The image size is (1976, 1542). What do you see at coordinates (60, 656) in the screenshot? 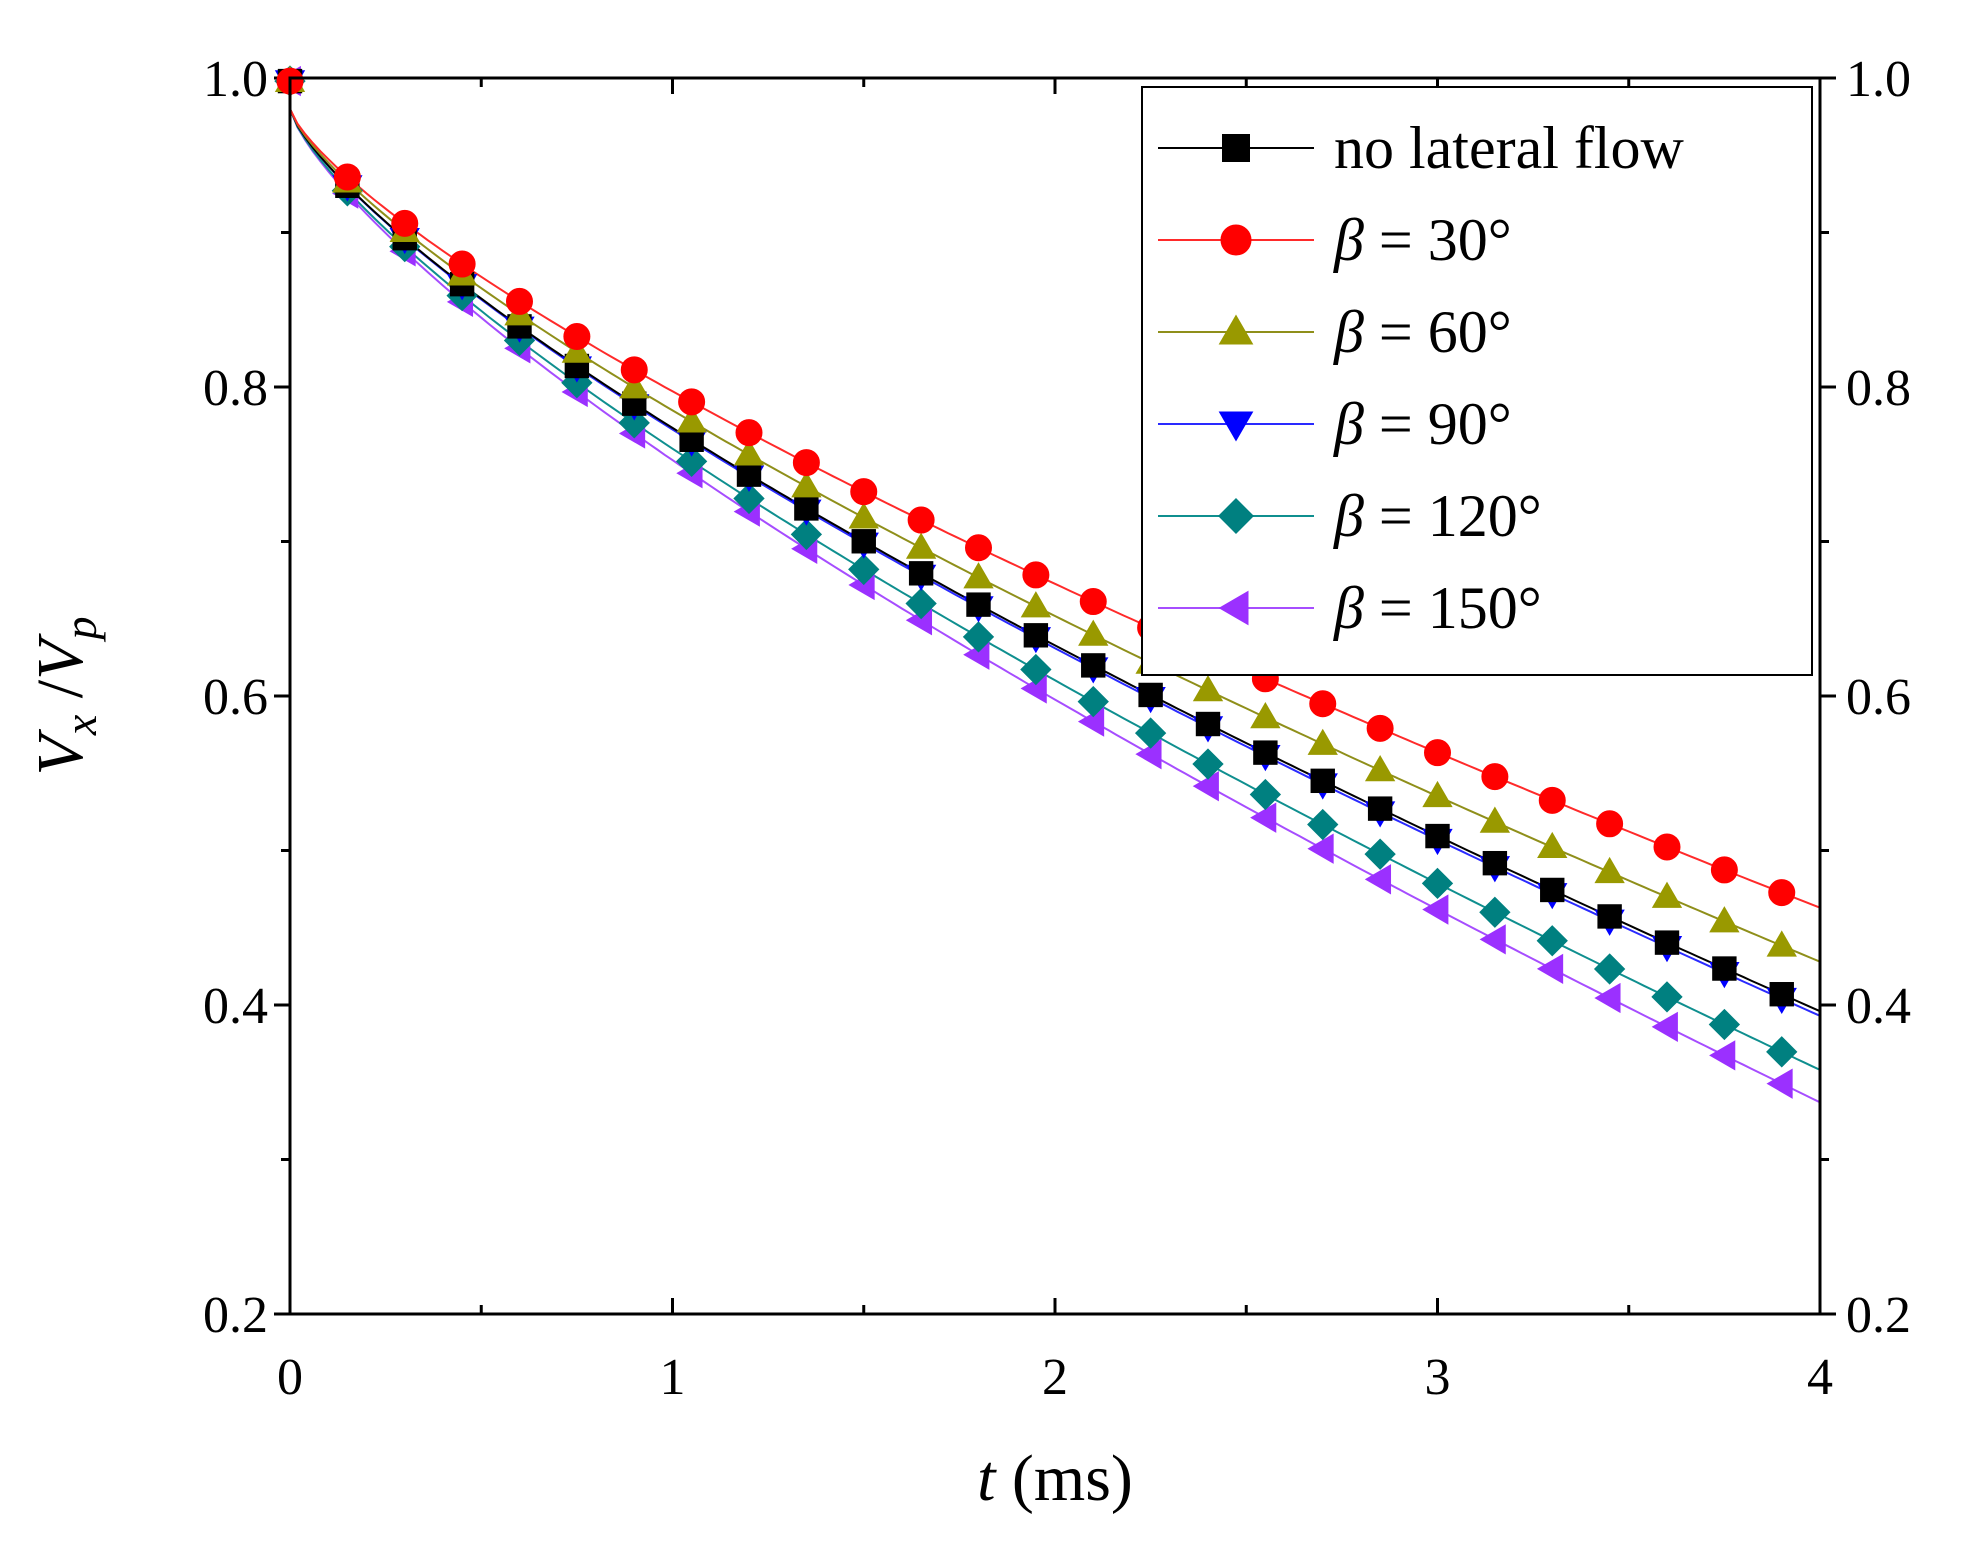
I see `y-axis-title-v2: V` at bounding box center [60, 656].